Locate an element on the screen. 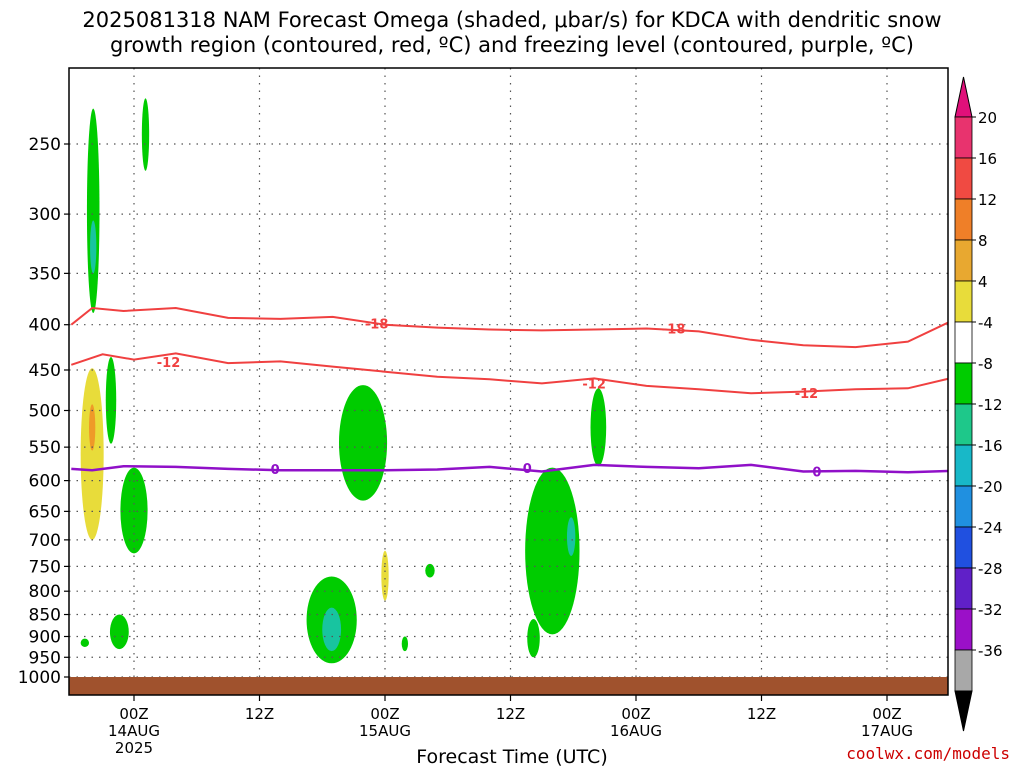 This screenshot has height=768, width=1024. colorbar-legend: 20 16 12 8 4 -4 -8 -12 -16 -20 -24 -28 -32 -36 is located at coordinates (978, 404).